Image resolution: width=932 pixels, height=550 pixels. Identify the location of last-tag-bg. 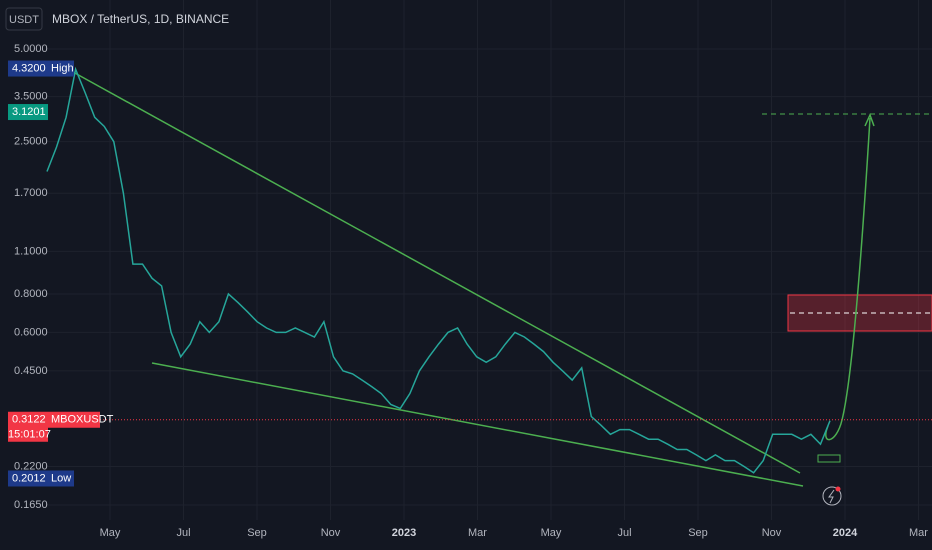
(74, 419).